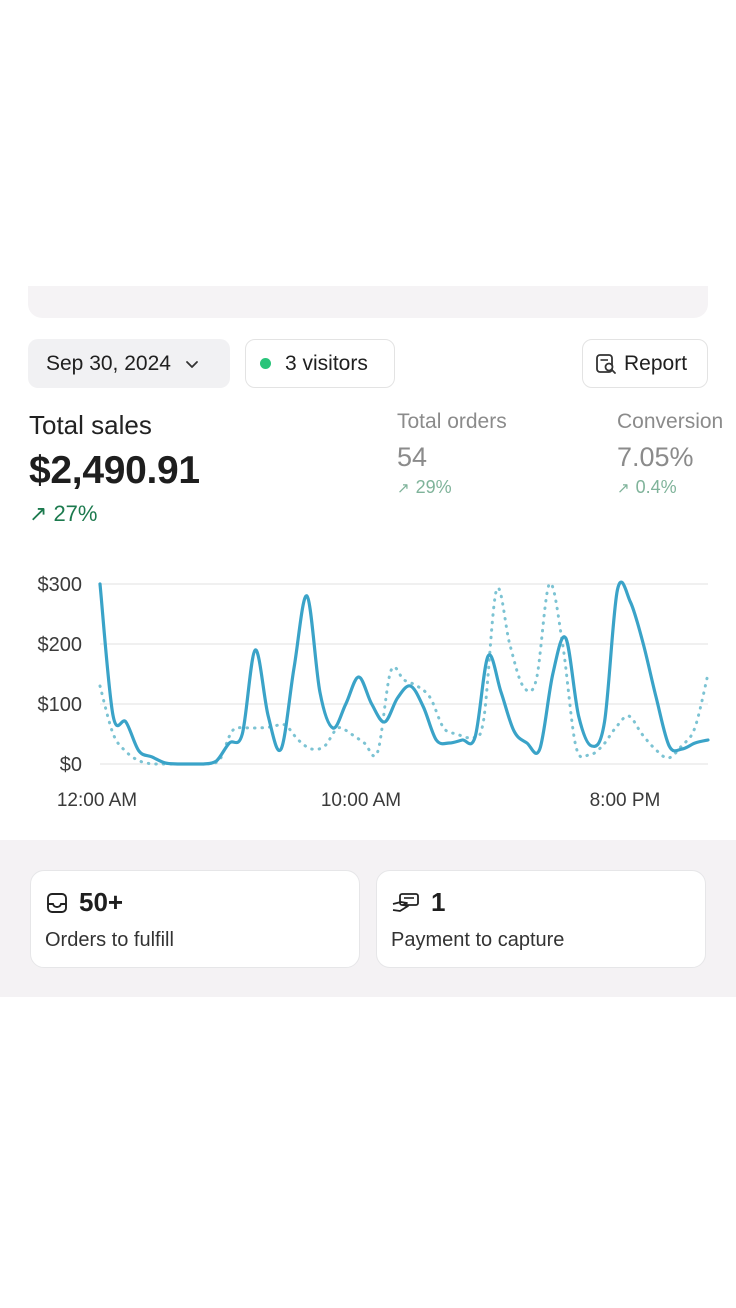 Image resolution: width=736 pixels, height=1308 pixels. What do you see at coordinates (60, 645) in the screenshot?
I see `y-tick-label: $200` at bounding box center [60, 645].